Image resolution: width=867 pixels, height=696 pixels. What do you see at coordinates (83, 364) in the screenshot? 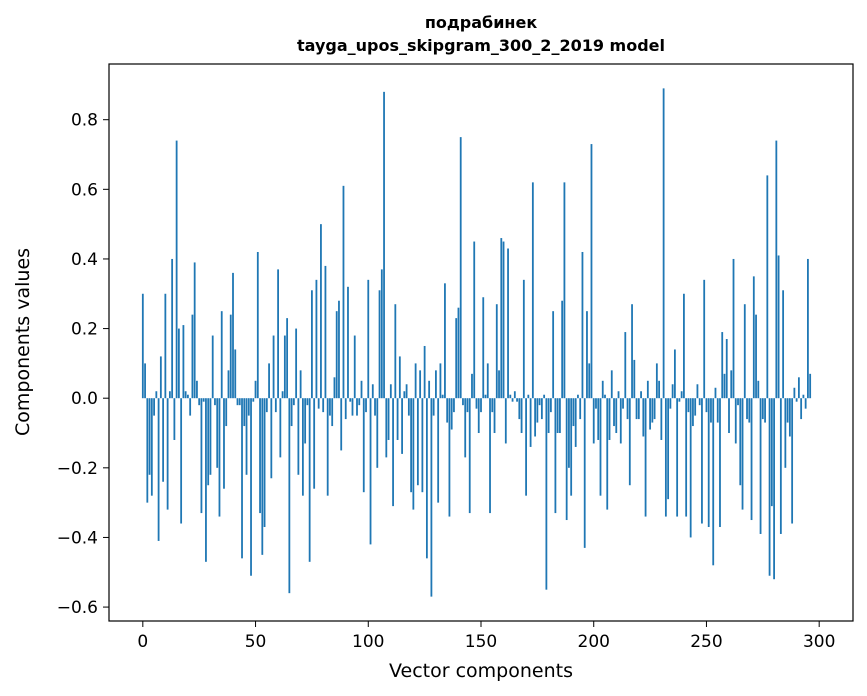
I see `y-axis-ticks: −0.6 −0.4 −0.2 0.0 0.2 0.4 0.6 0.8` at bounding box center [83, 364].